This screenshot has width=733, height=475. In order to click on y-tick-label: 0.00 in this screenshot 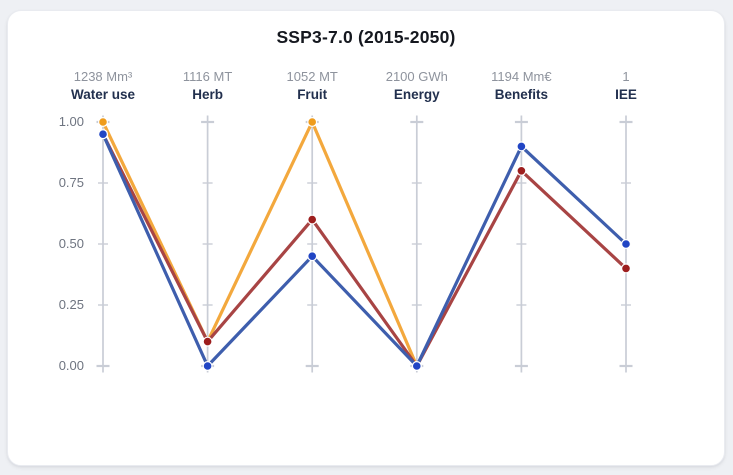, I will do `click(71, 365)`.